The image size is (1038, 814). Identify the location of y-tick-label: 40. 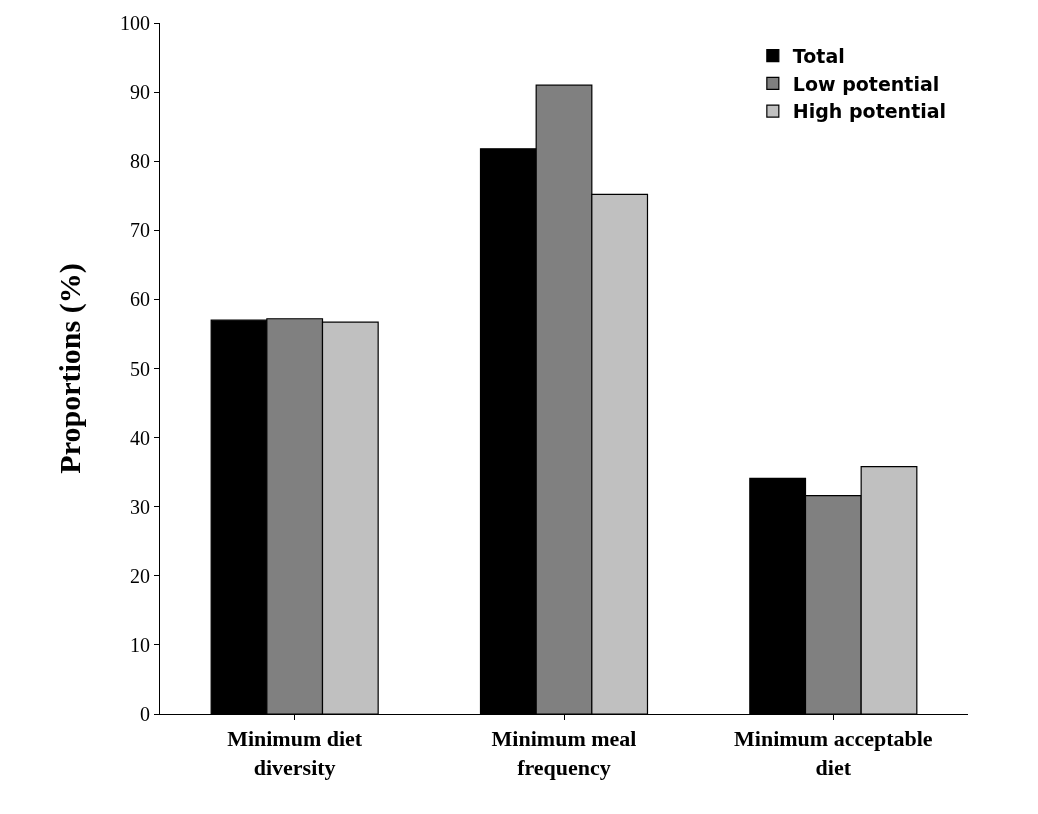
(140, 437).